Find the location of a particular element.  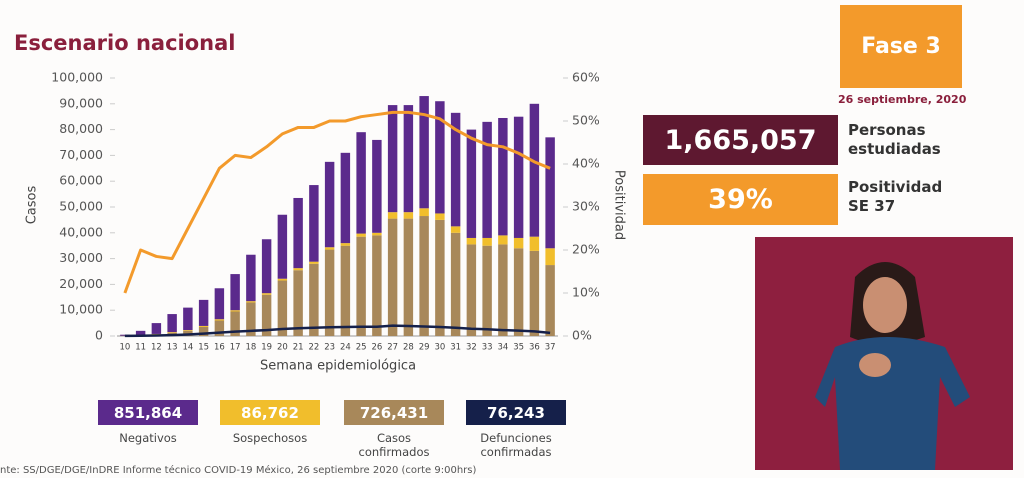

x-tick-label: 15 is located at coordinates (203, 348).